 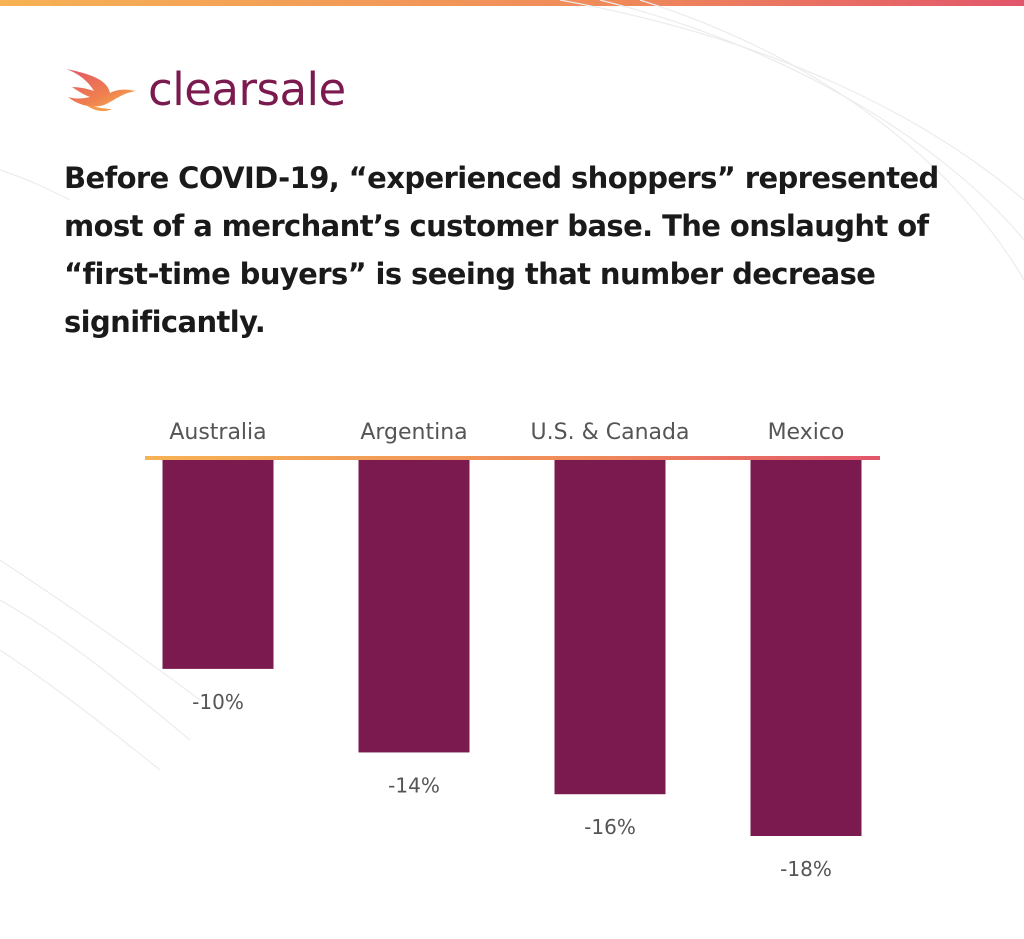 What do you see at coordinates (414, 785) in the screenshot?
I see `value-label: -14%` at bounding box center [414, 785].